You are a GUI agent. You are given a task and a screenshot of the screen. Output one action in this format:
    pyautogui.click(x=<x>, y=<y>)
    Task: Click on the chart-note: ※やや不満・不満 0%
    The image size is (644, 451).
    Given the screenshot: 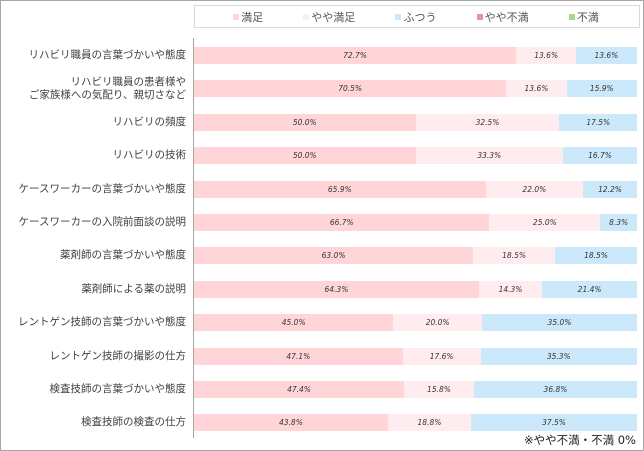 What is the action you would take?
    pyautogui.click(x=579, y=440)
    